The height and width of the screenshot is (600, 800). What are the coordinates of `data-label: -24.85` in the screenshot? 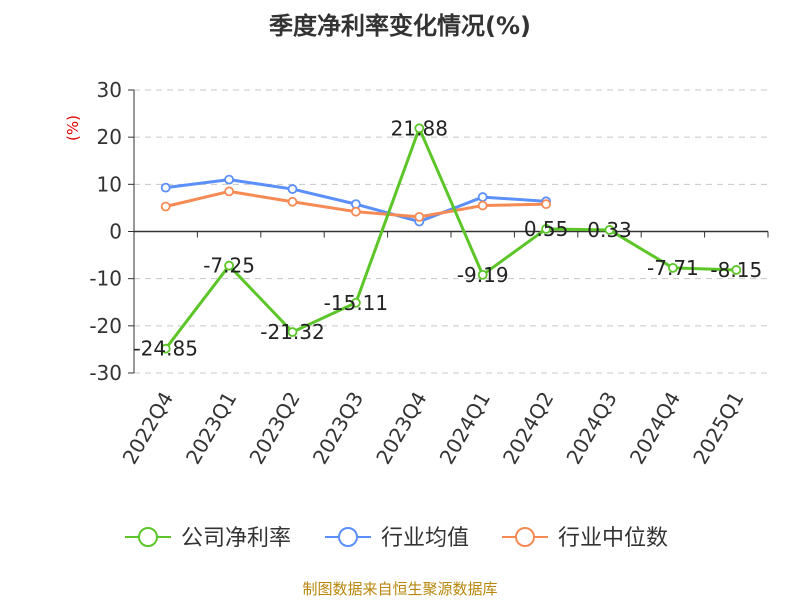 It's located at (165, 349).